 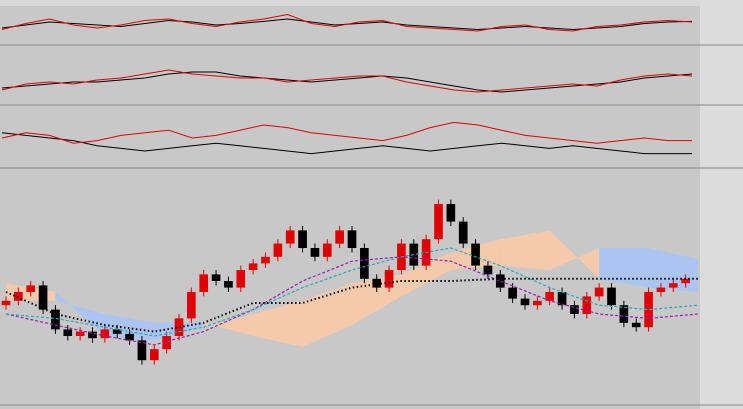 What do you see at coordinates (721, 204) in the screenshot?
I see `price-axis` at bounding box center [721, 204].